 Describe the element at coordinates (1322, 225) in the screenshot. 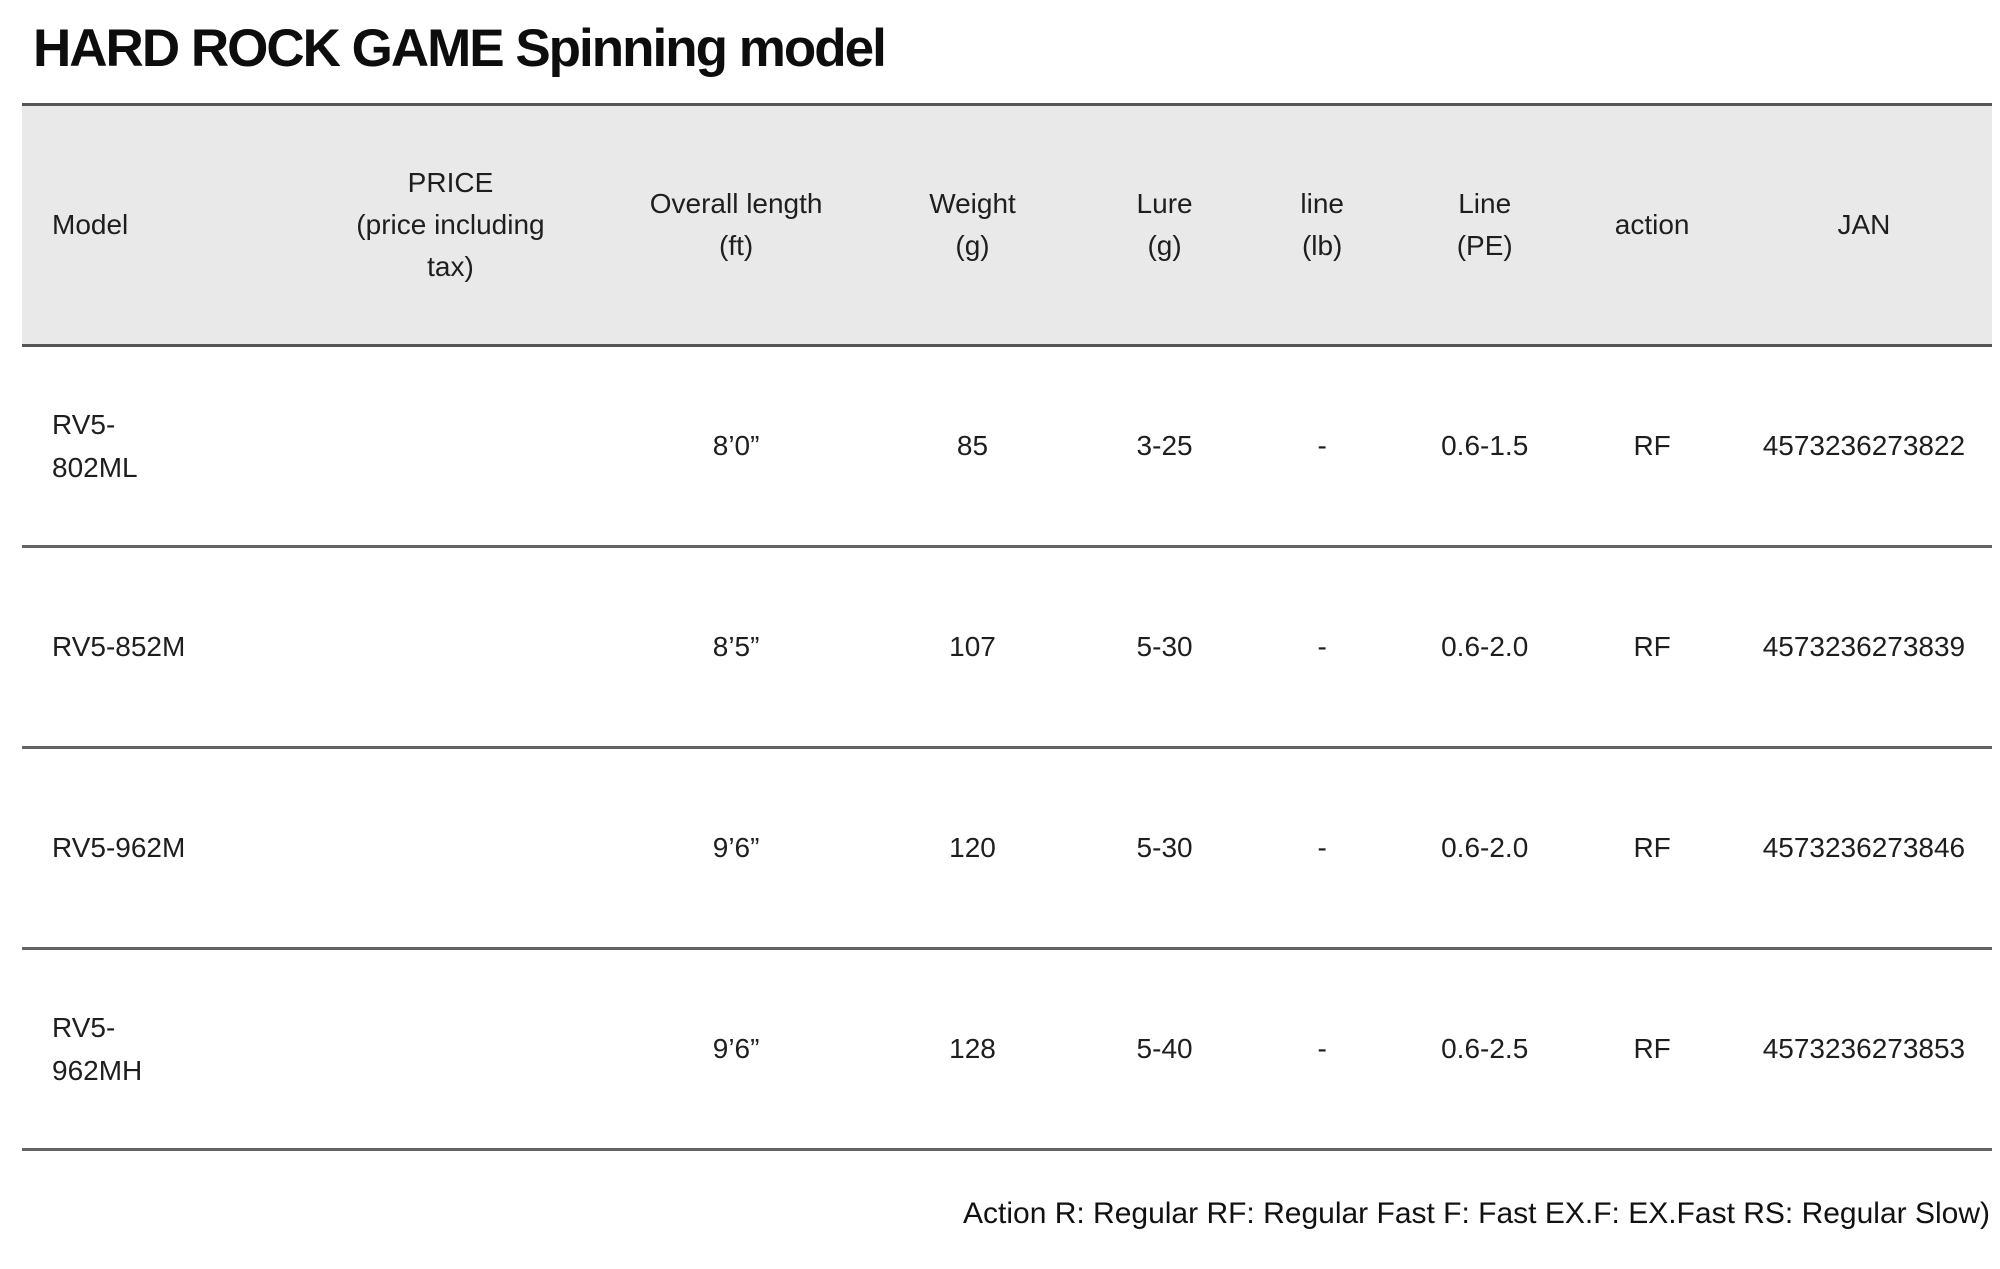

I see `col-header-line-lb: line (lb)` at that location.